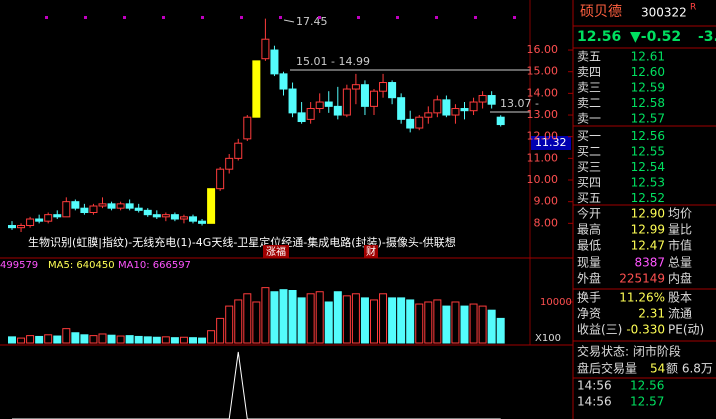 The width and height of the screenshot is (716, 419). What do you see at coordinates (647, 402) in the screenshot?
I see `tick-price: 12.57` at bounding box center [647, 402].